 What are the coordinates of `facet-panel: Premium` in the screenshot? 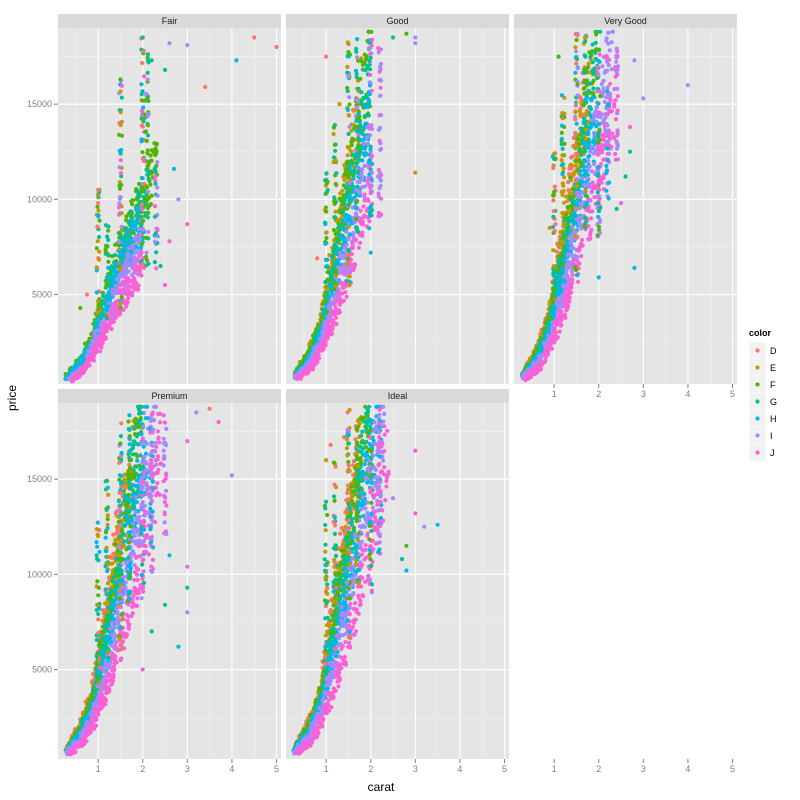 It's located at (169, 574).